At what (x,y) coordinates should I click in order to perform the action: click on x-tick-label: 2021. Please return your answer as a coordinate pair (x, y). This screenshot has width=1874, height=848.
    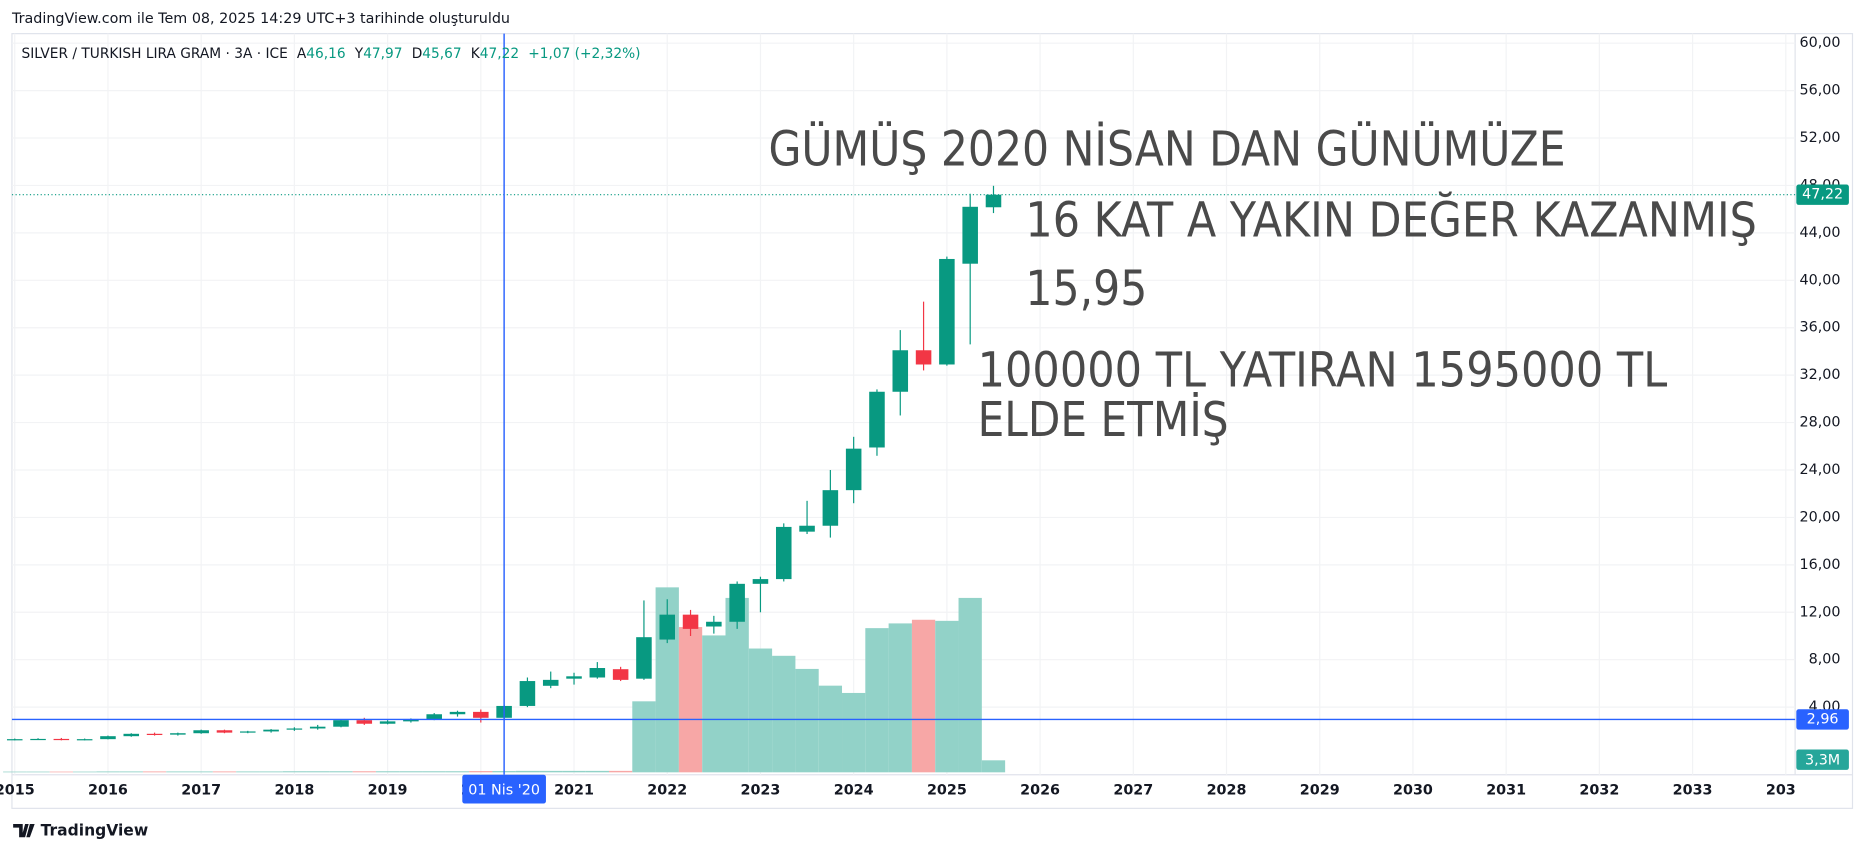
    Looking at the image, I should click on (574, 790).